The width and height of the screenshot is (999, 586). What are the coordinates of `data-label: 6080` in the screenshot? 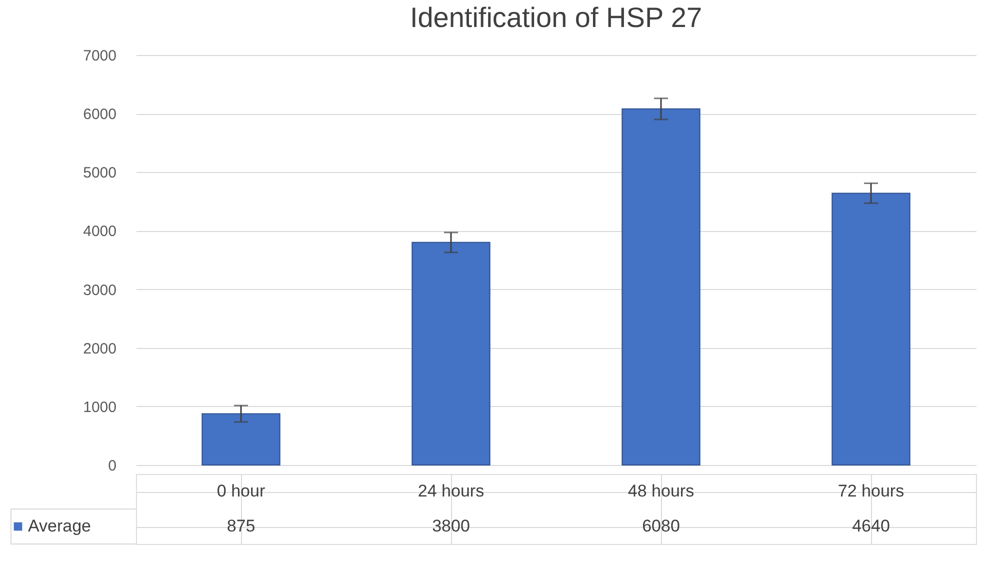 It's located at (661, 526).